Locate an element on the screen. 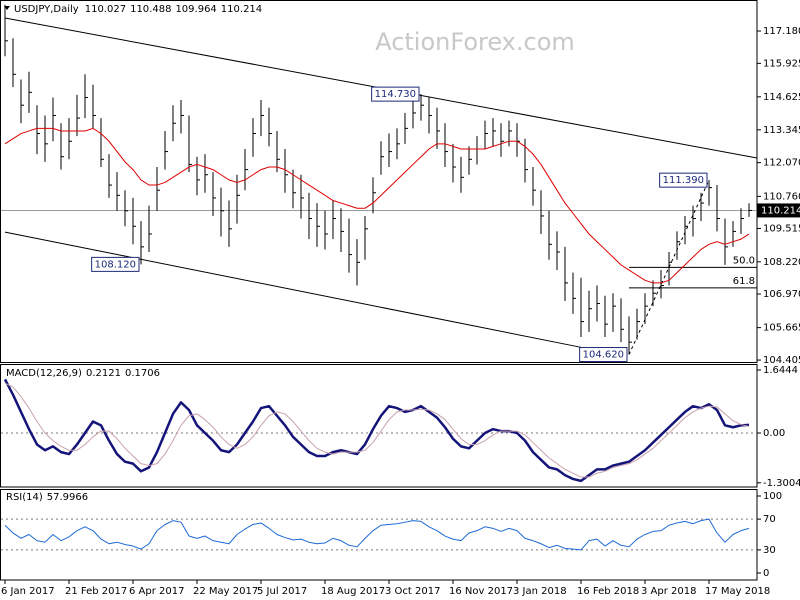 The image size is (800, 600). rsi-panel-border is located at coordinates (379, 535).